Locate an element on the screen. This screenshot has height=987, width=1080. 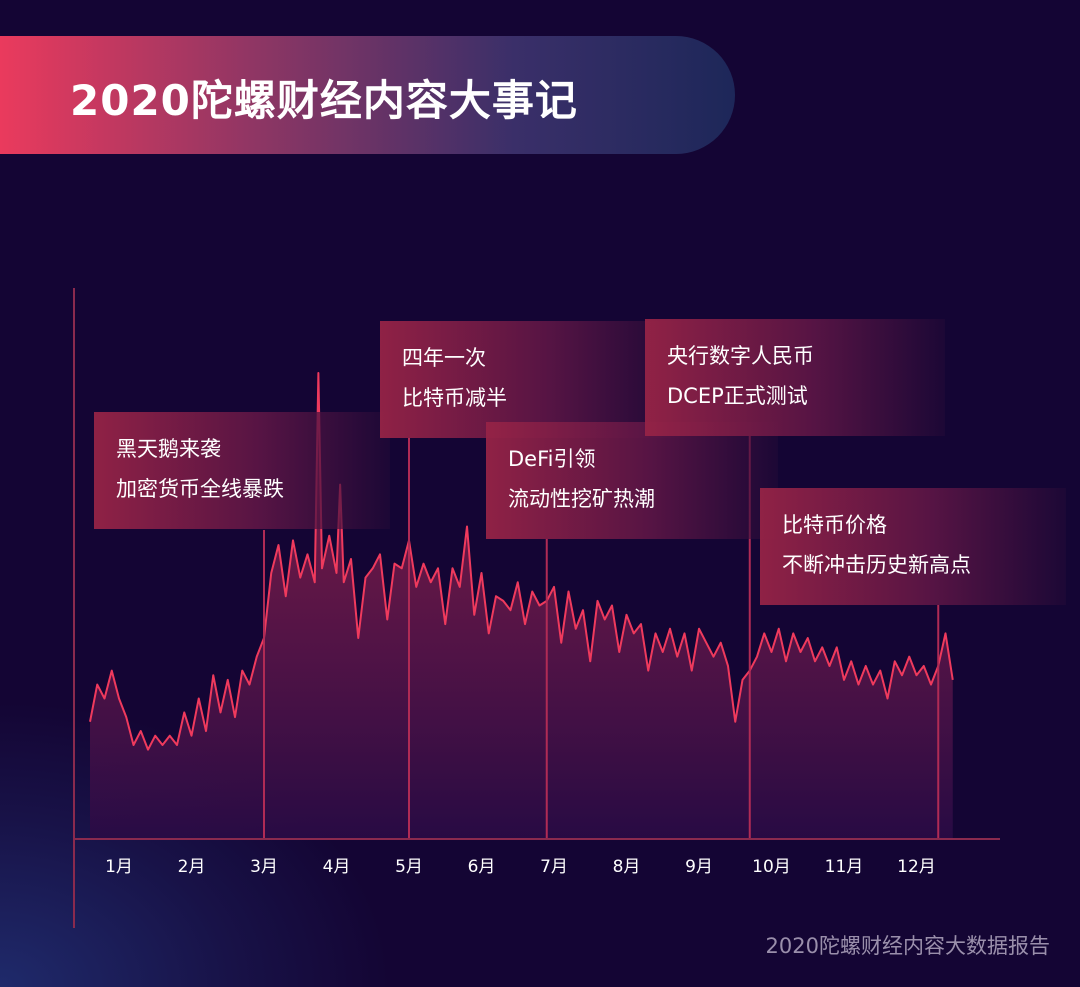
page-title: 2020陀螺财经内容大事记 is located at coordinates (324, 100).